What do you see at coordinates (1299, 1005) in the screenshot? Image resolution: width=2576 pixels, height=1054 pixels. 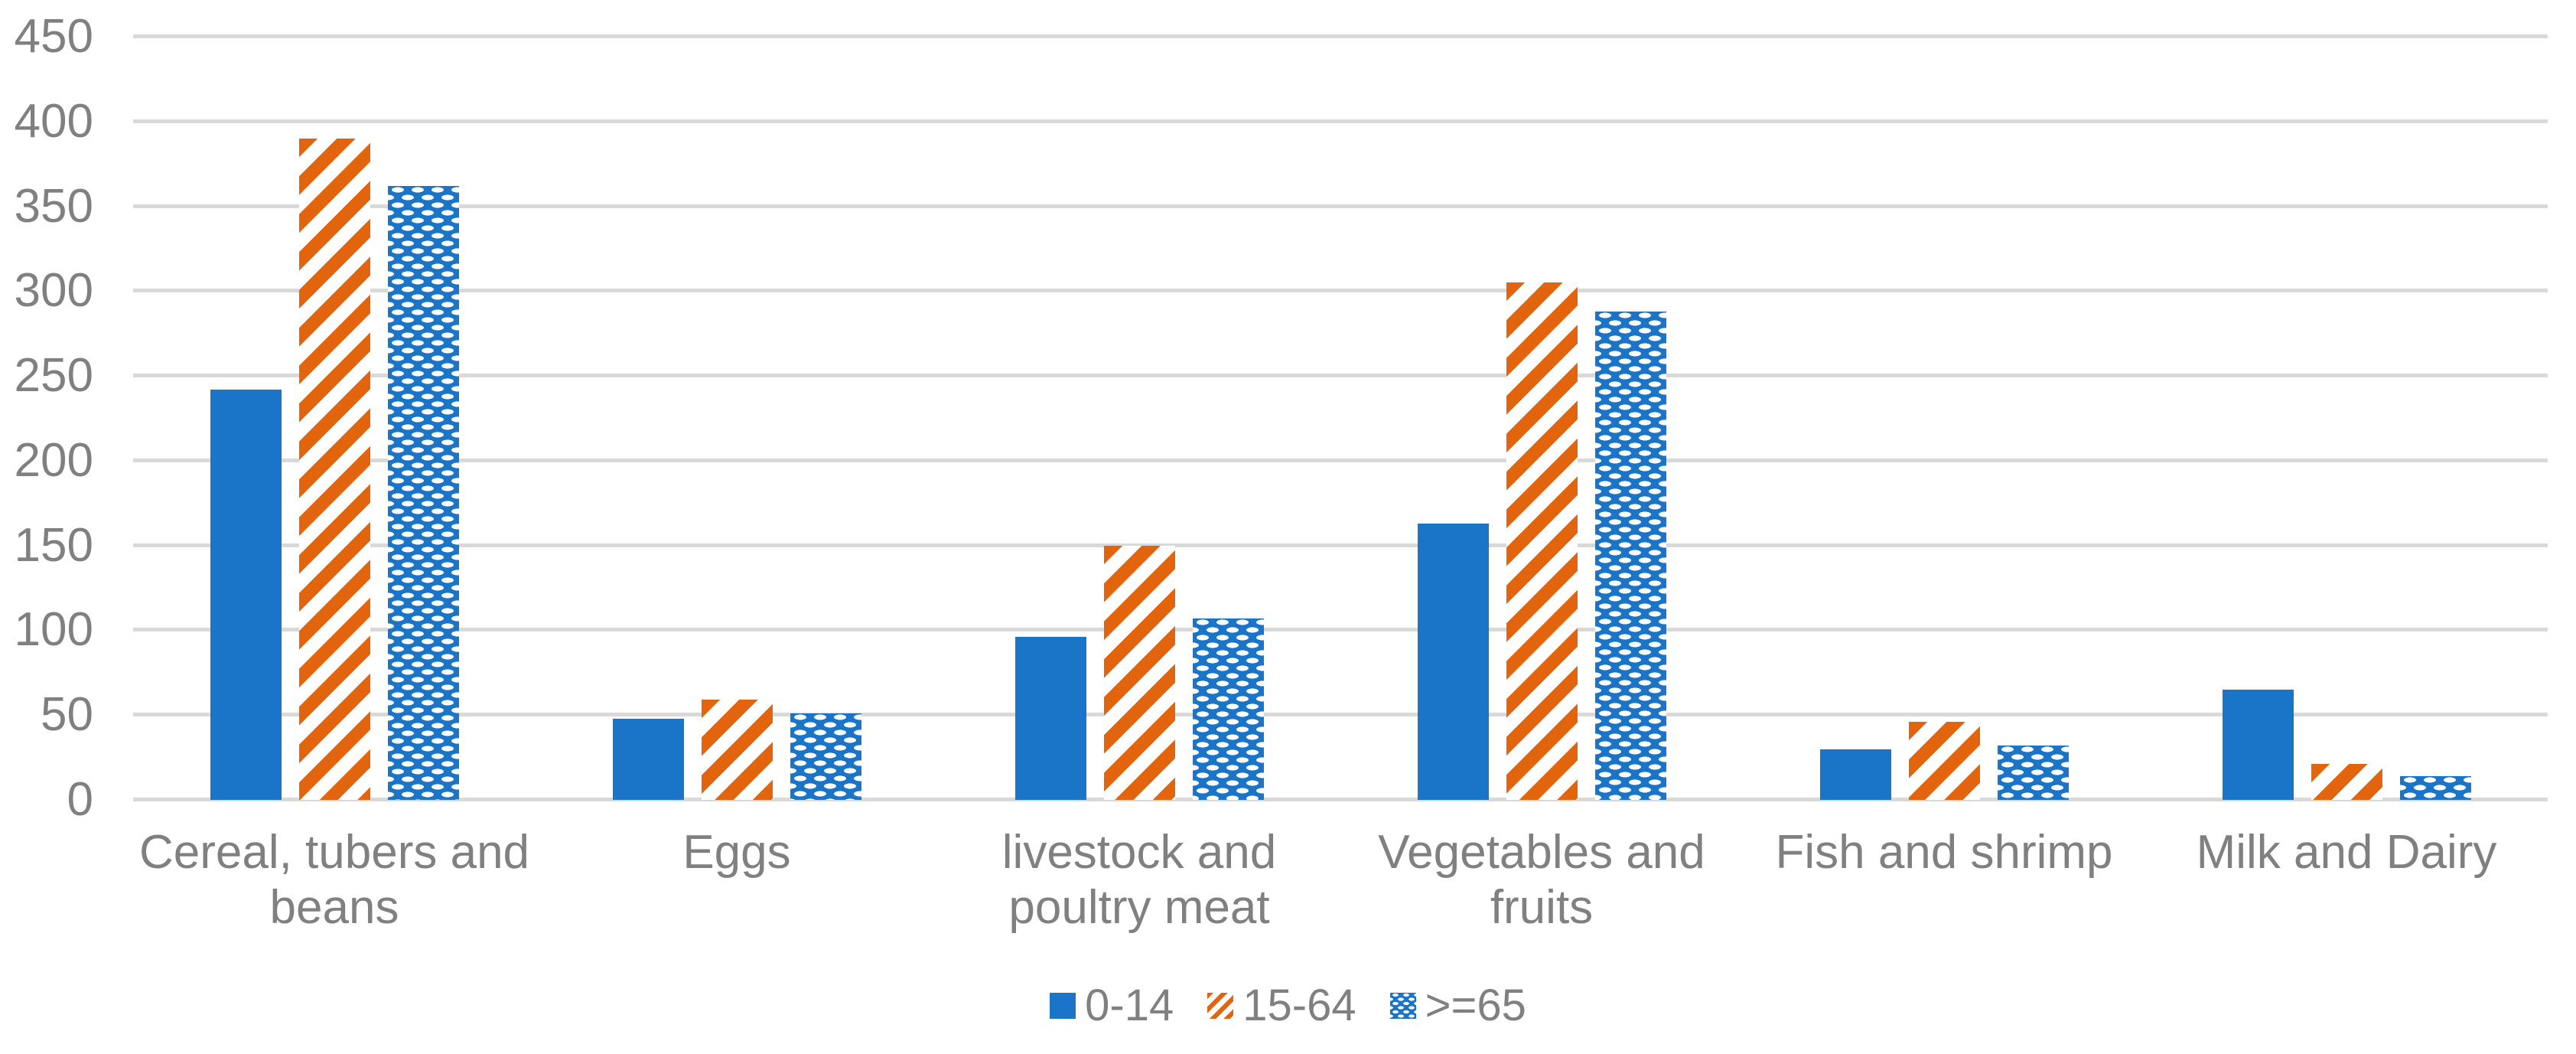 I see `legend-label: 15-64` at bounding box center [1299, 1005].